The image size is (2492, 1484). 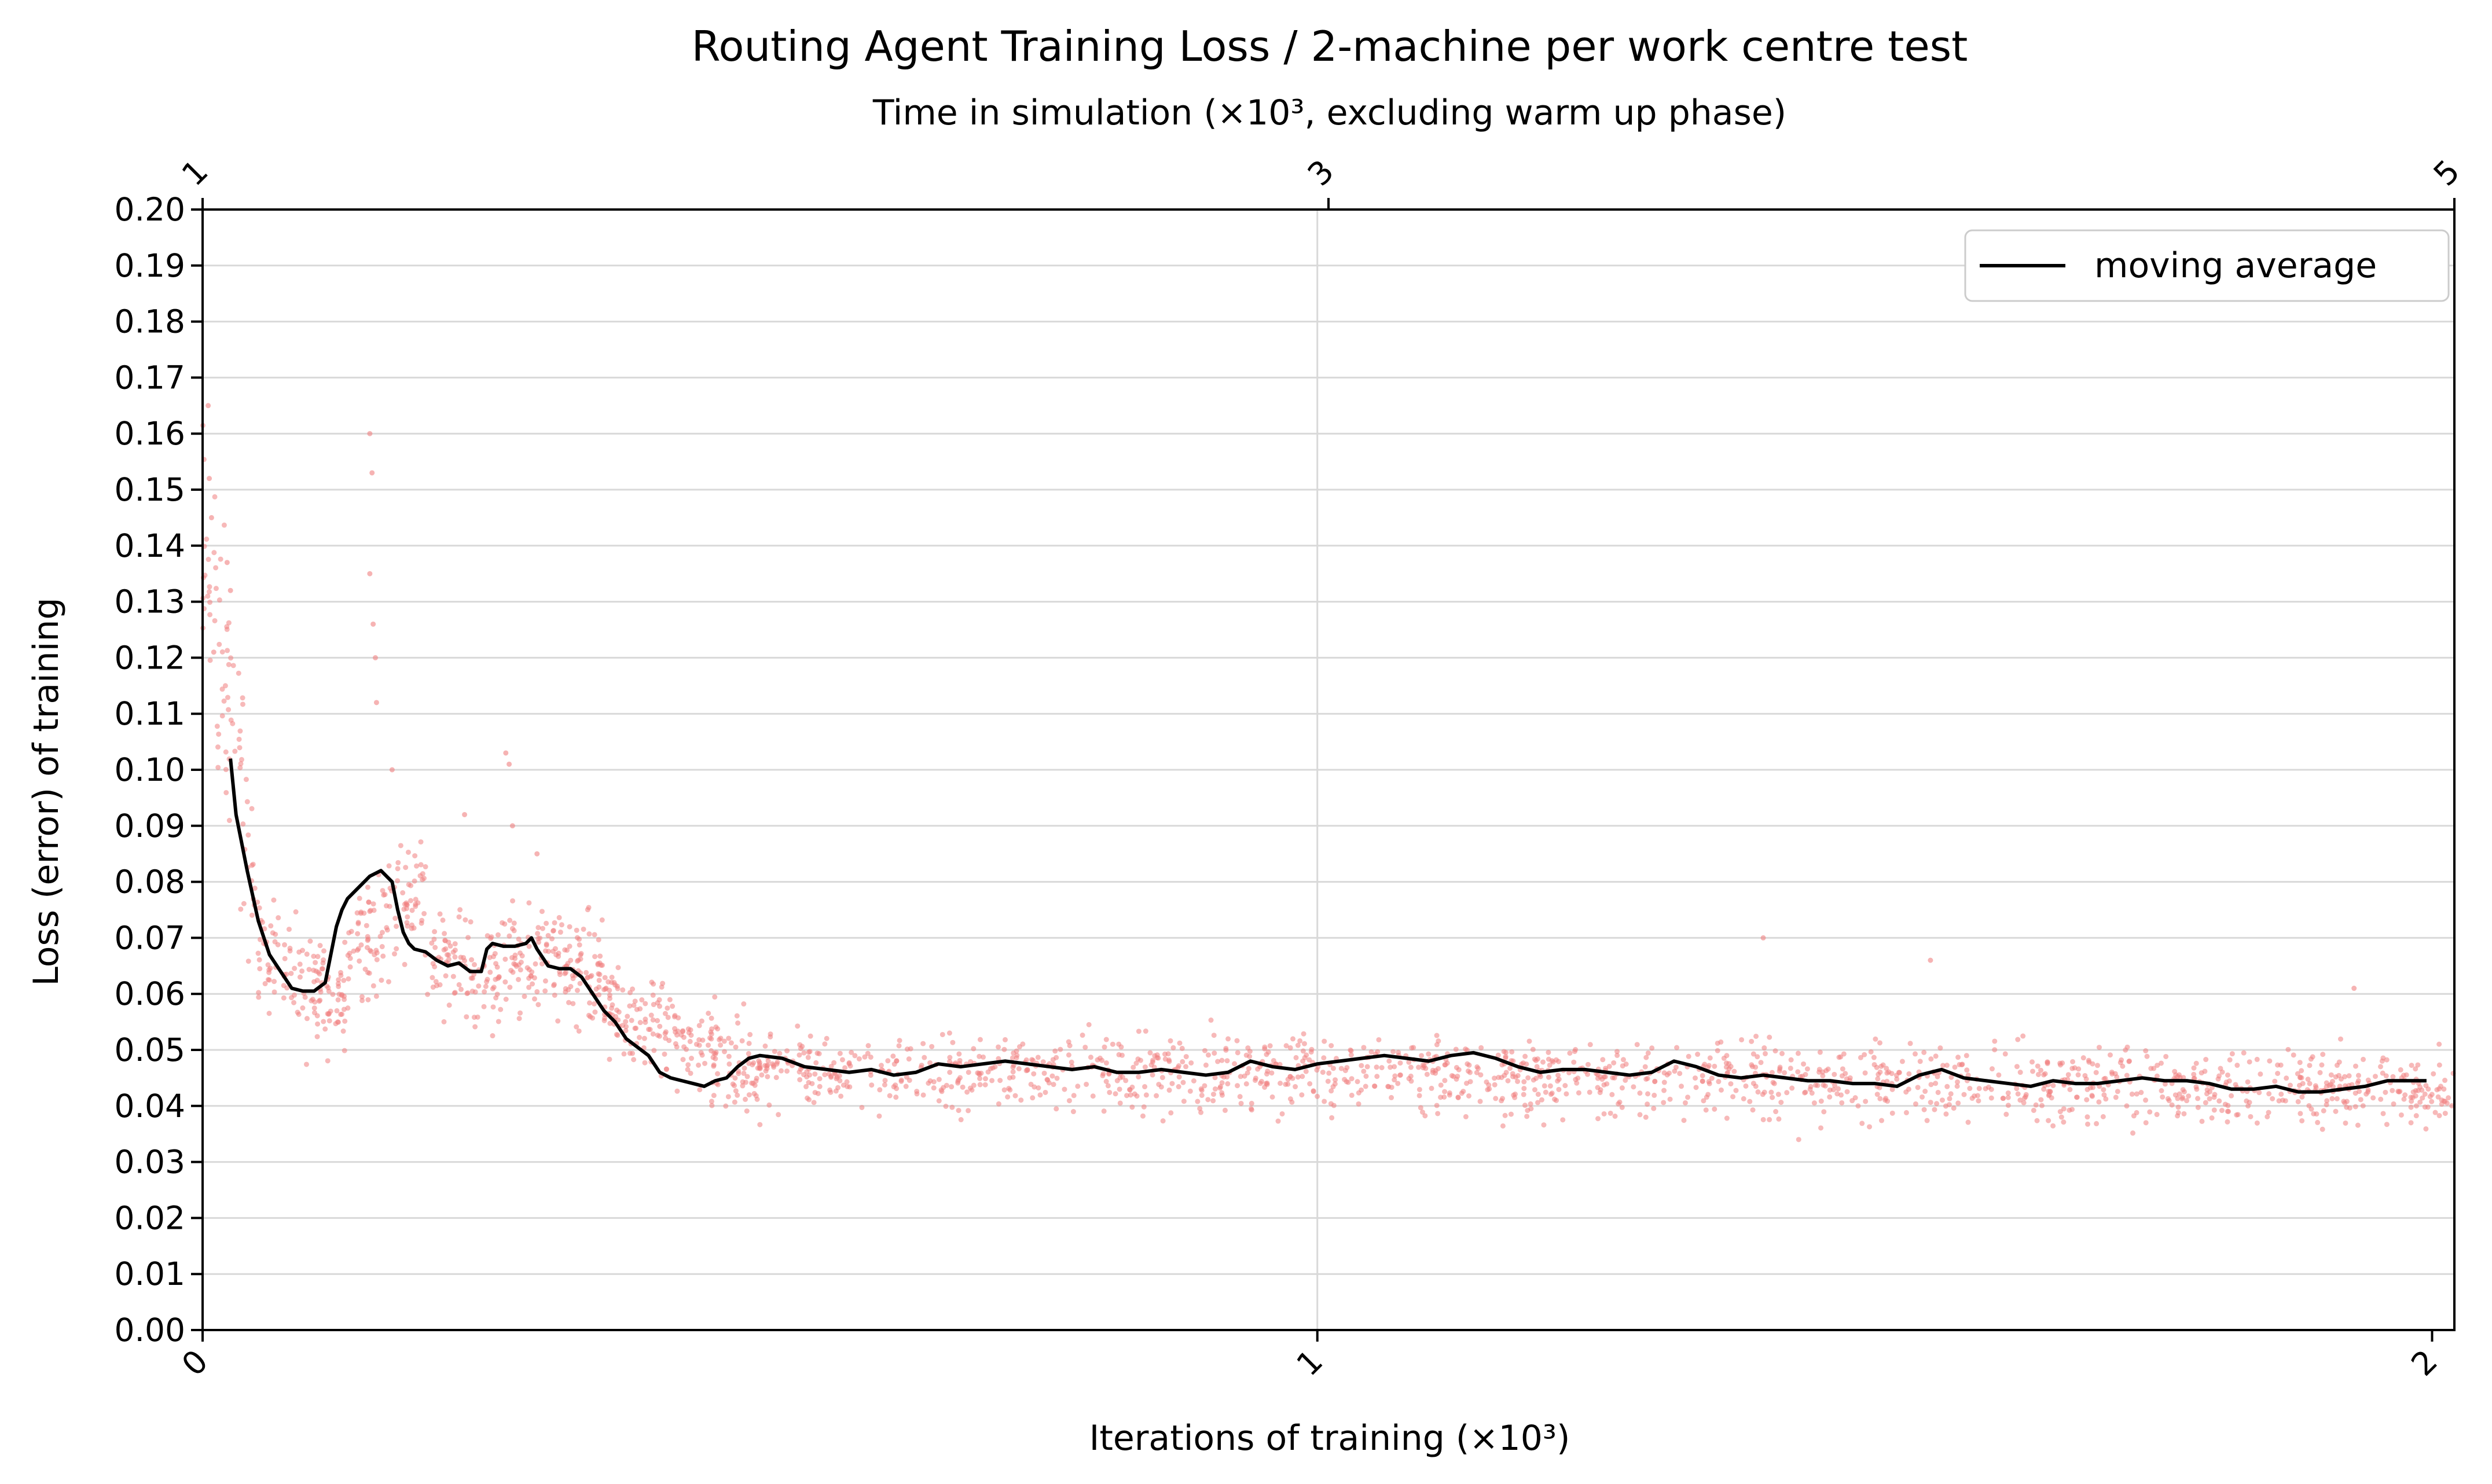 What do you see at coordinates (509, 764) in the screenshot?
I see `loss-point-outlier` at bounding box center [509, 764].